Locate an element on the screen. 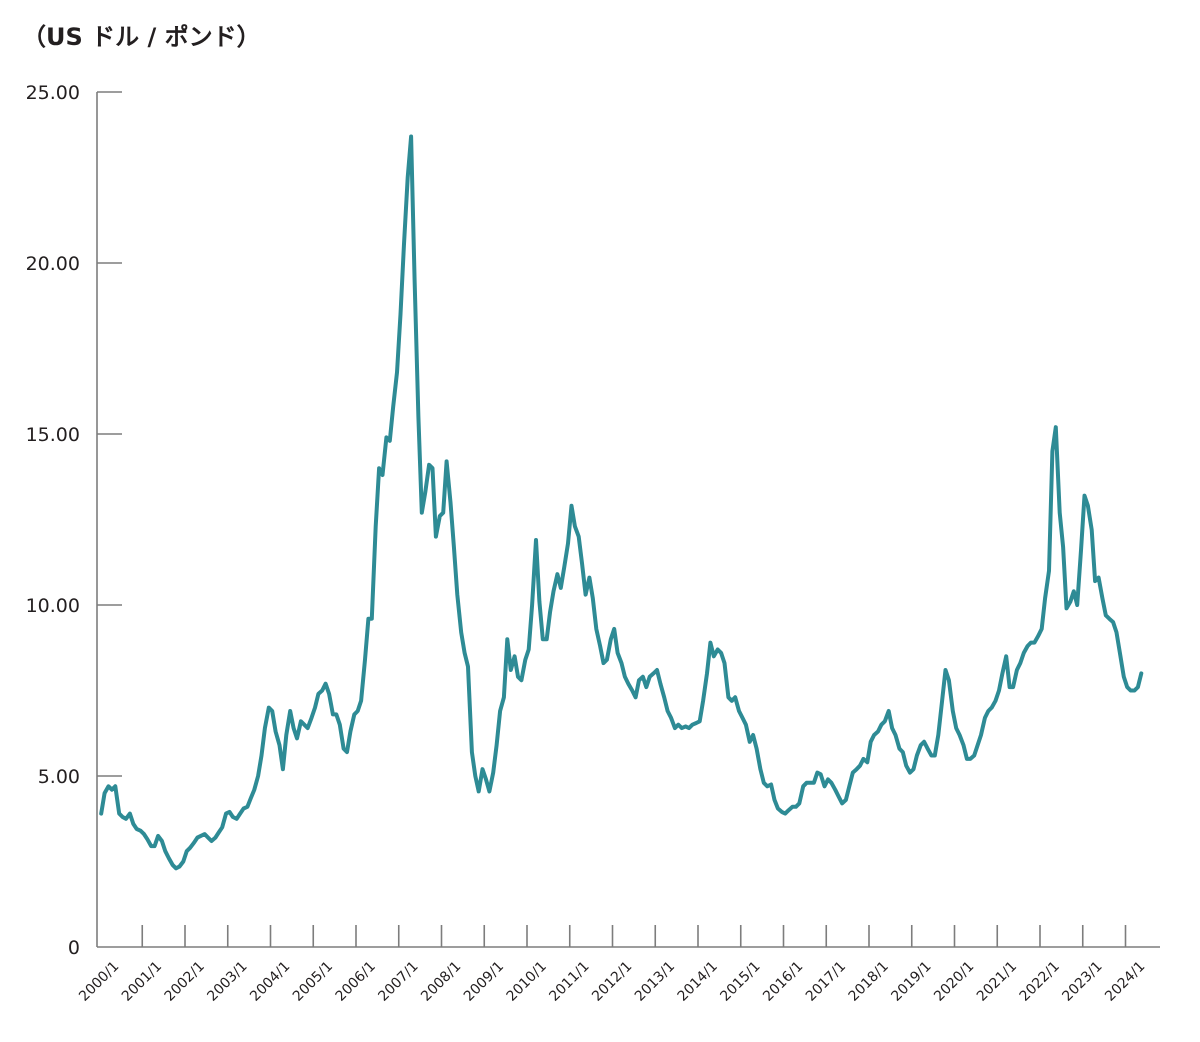  x-tick-label: 2003/1 is located at coordinates (227, 982).